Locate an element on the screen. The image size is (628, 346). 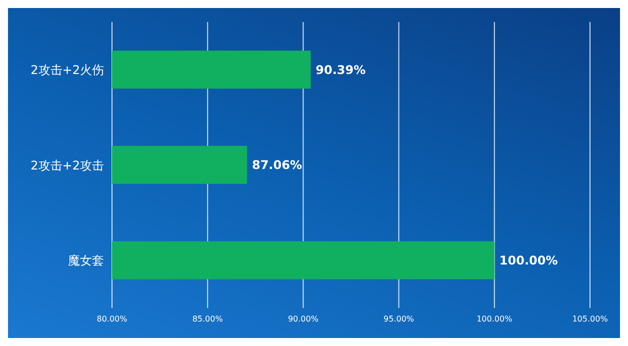
data-label: 90.39% is located at coordinates (341, 69).